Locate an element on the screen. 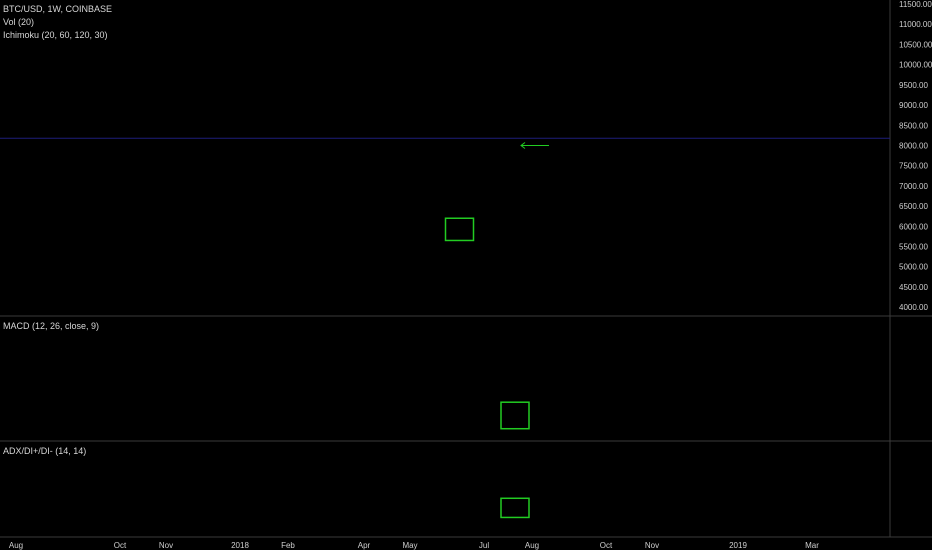 This screenshot has width=932, height=550. price-tick-label: 11000.00 is located at coordinates (915, 24).